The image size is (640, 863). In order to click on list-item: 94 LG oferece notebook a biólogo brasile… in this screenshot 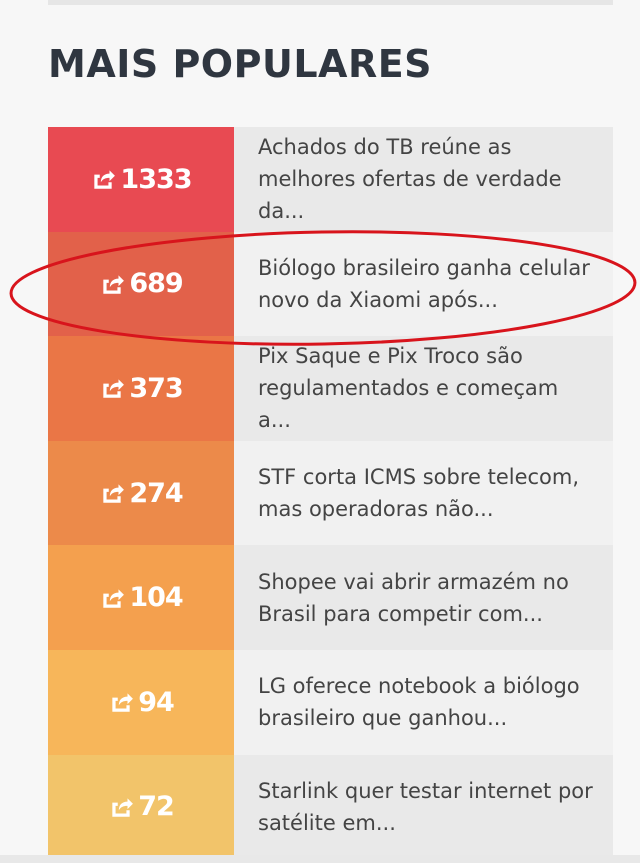, I will do `click(330, 702)`.